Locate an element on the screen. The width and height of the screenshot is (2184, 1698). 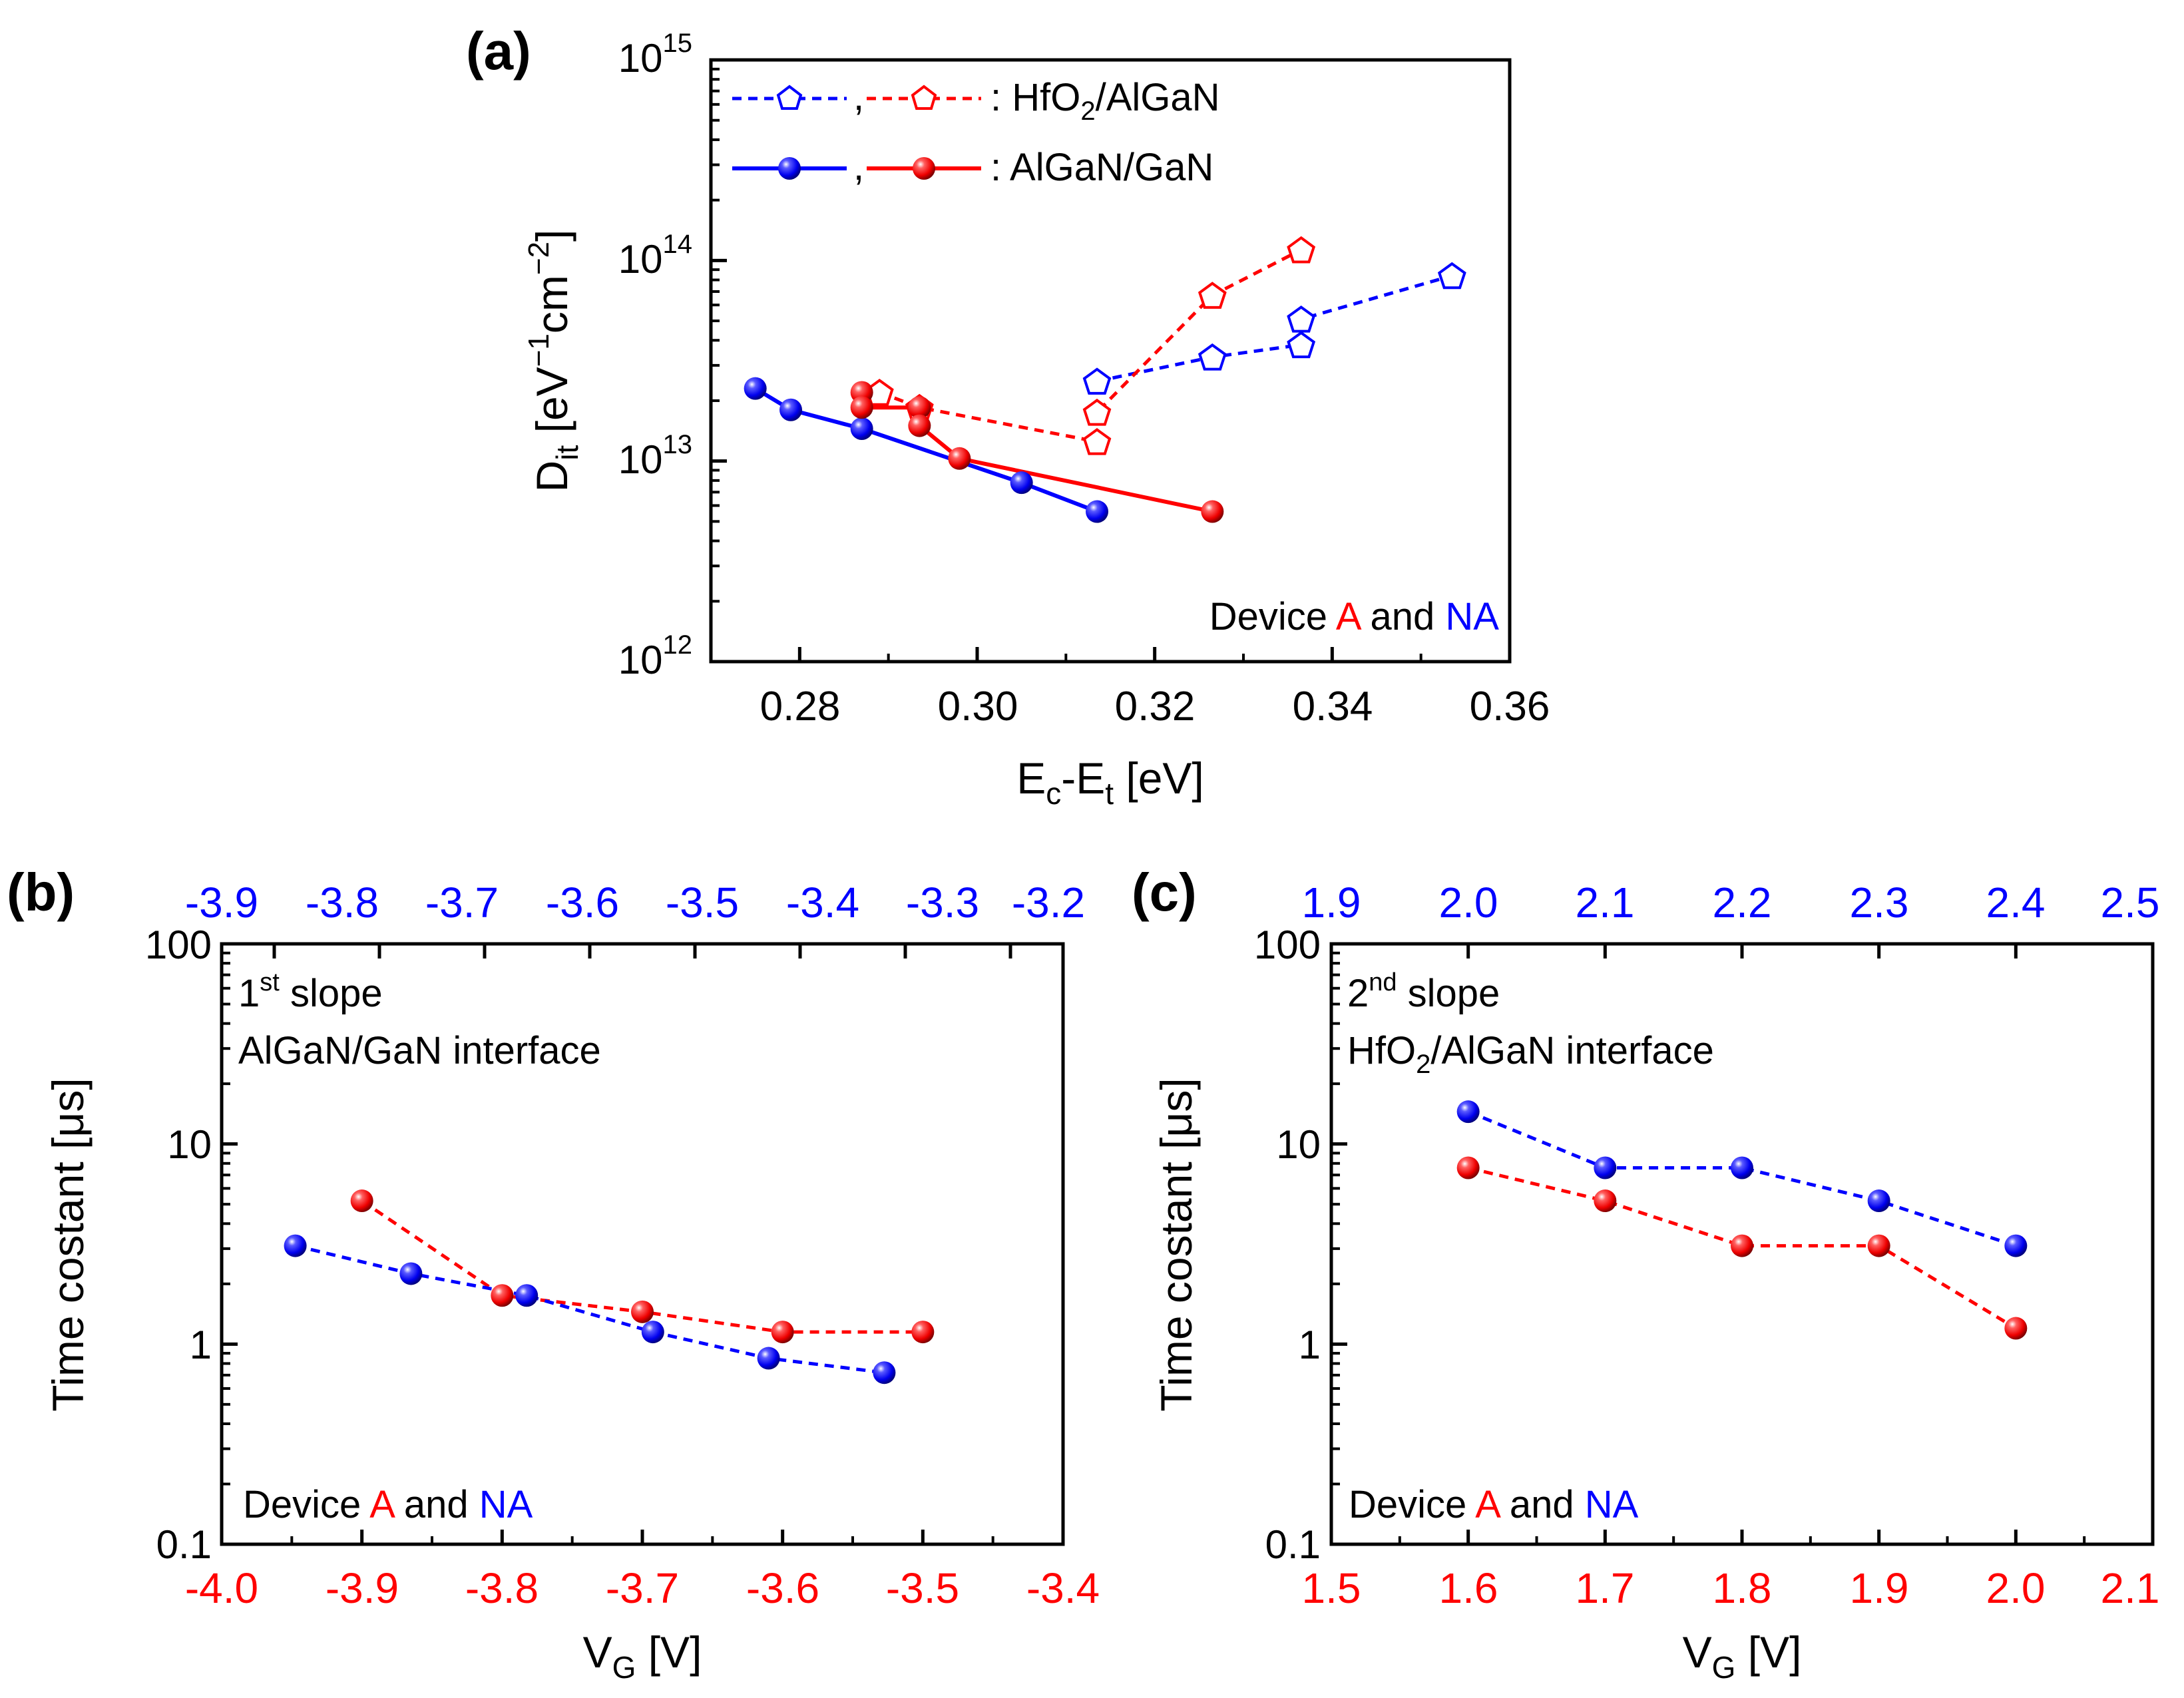
legend-marker-red-ball is located at coordinates (924, 168).